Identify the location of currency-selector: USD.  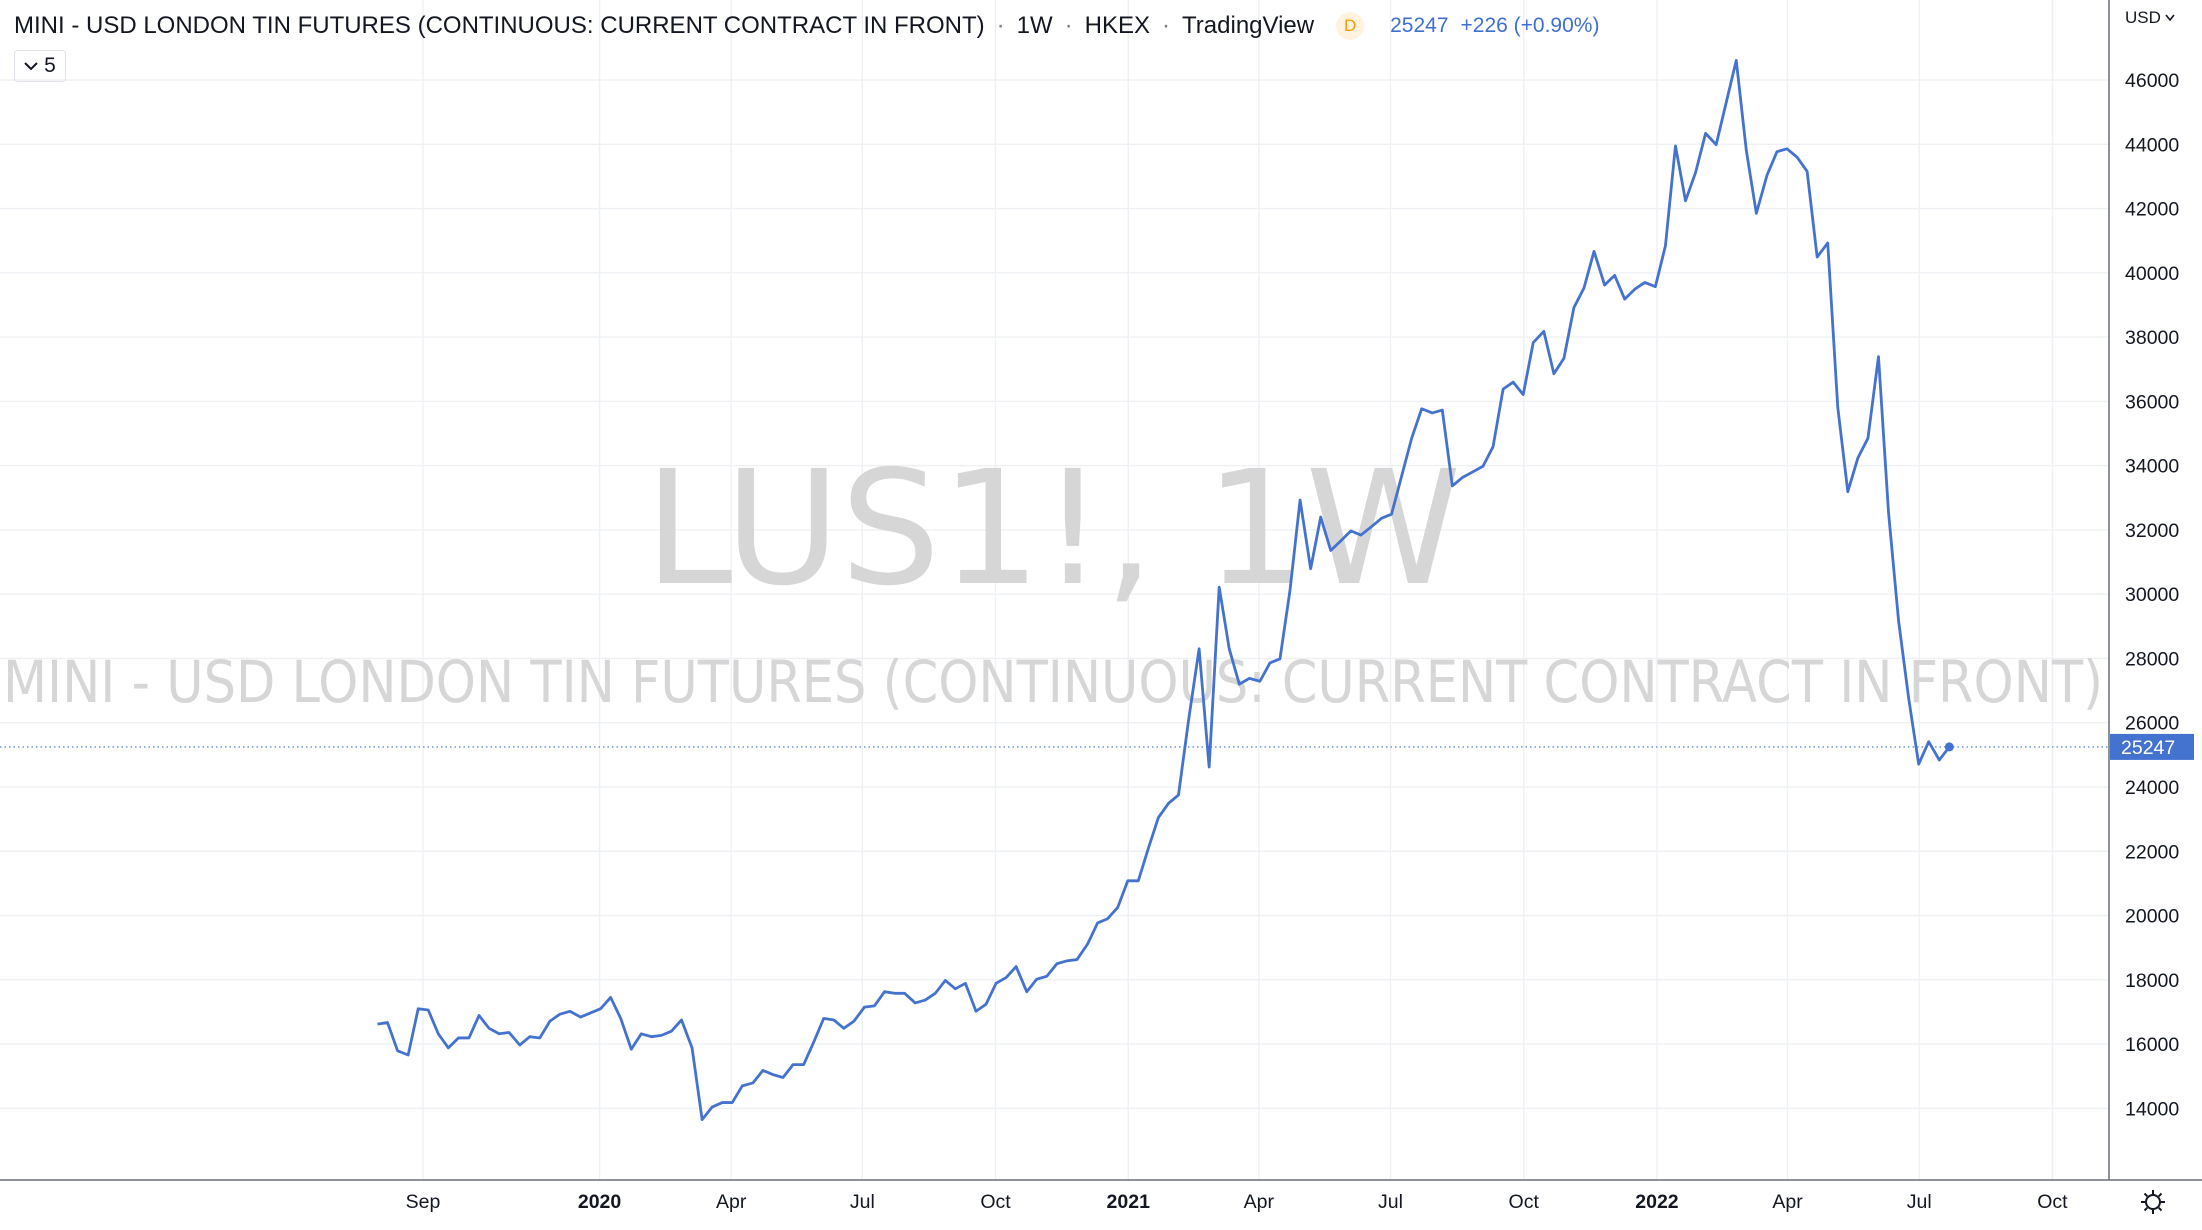
(2150, 18).